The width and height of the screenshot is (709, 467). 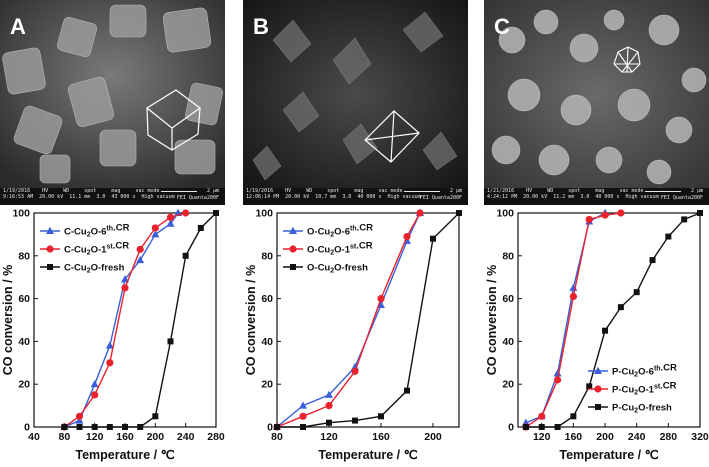 What do you see at coordinates (508, 256) in the screenshot?
I see `y-tick-label: 80` at bounding box center [508, 256].